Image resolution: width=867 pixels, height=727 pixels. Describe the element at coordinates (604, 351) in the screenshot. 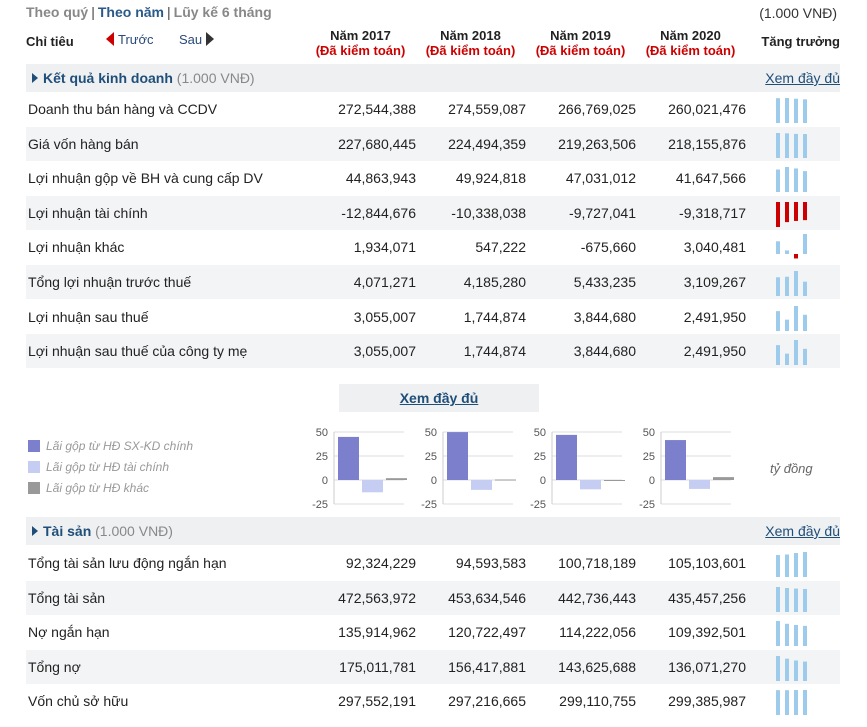

I see `row-value: 3,844,680` at that location.